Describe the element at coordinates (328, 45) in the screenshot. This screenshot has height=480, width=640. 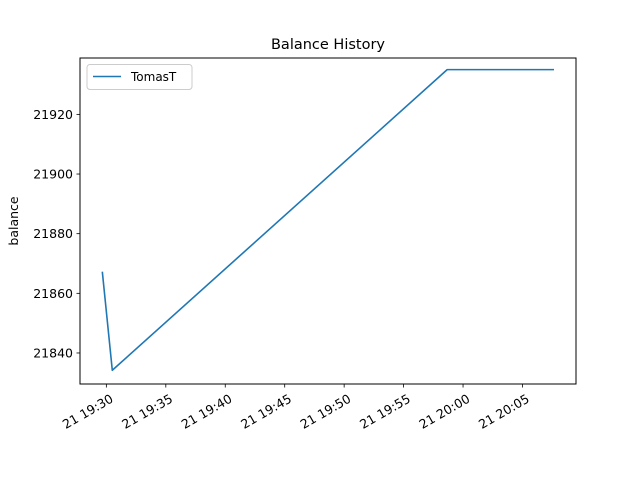
I see `chart-title: Balance History` at that location.